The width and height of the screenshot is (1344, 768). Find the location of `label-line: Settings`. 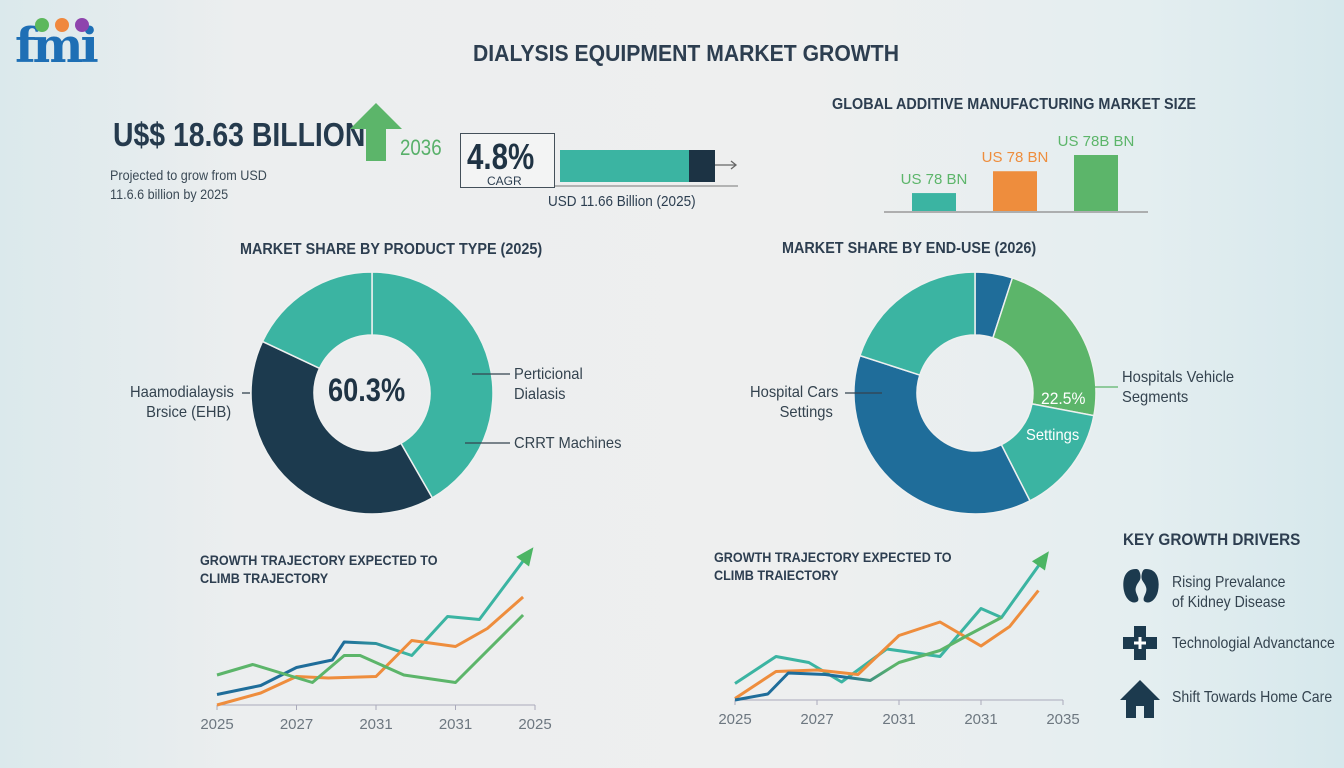

label-line: Settings is located at coordinates (806, 412).